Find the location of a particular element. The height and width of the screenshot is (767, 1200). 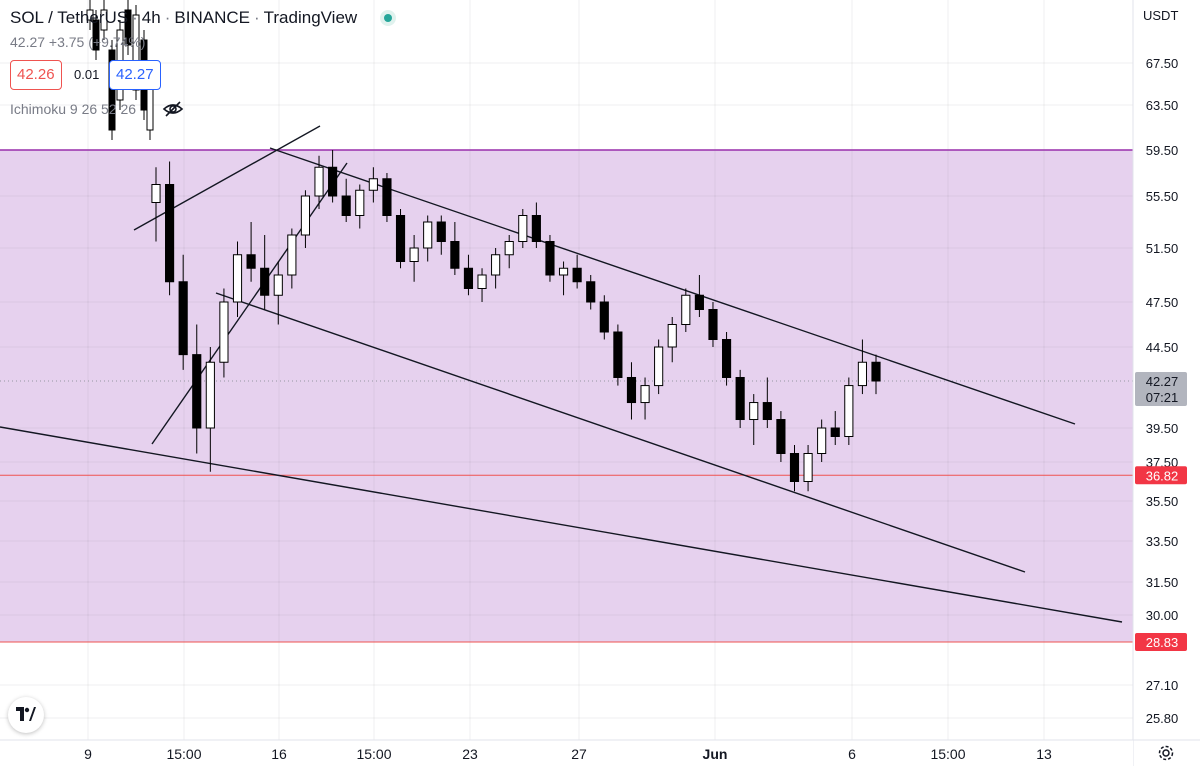

y-tick-label: 31.50 is located at coordinates (1162, 582).